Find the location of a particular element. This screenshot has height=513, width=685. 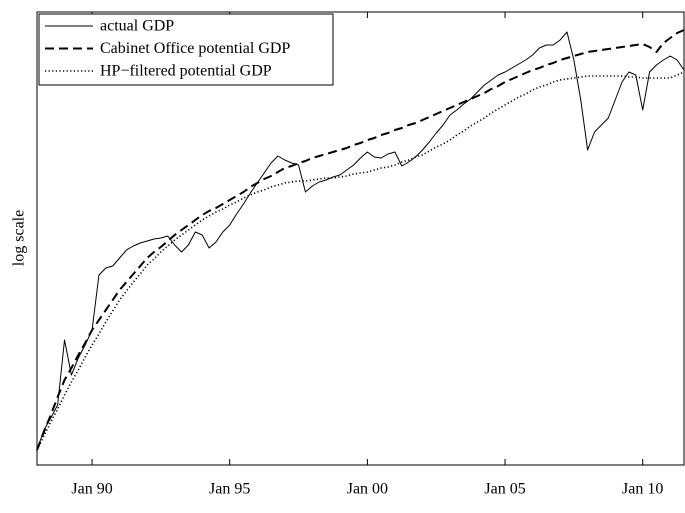

legend-label: HP−filtered potential GDP is located at coordinates (186, 71).